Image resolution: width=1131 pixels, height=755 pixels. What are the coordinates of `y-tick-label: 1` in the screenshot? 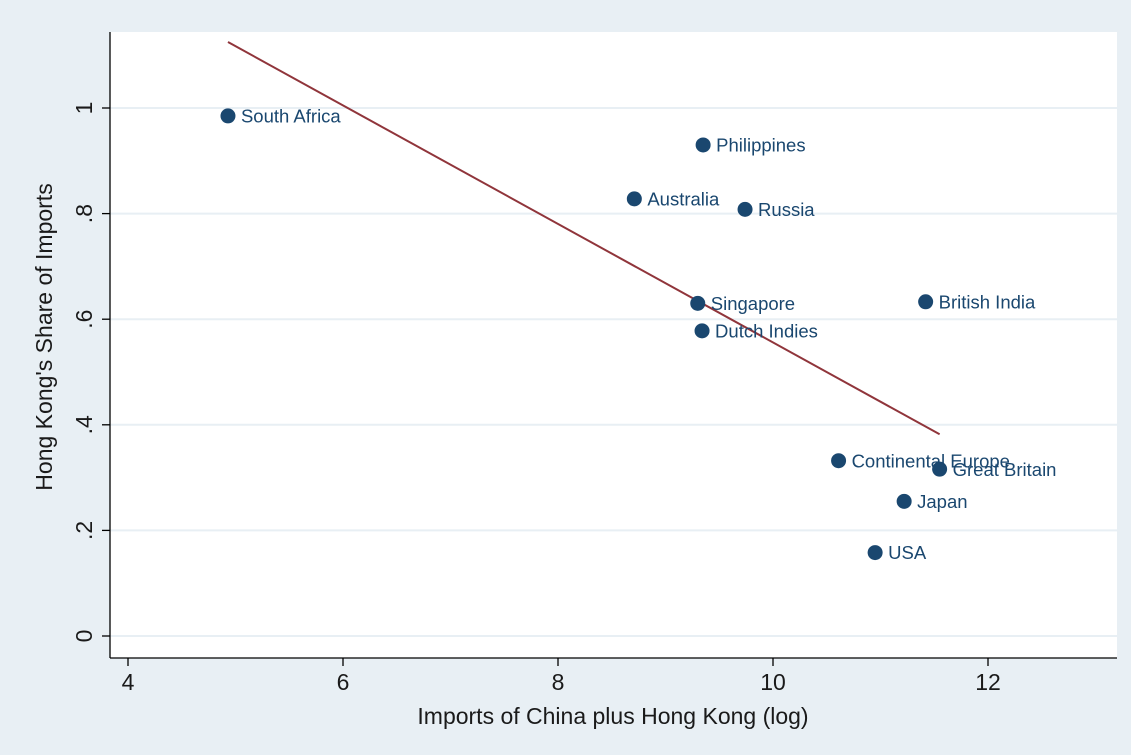 It's located at (84, 108).